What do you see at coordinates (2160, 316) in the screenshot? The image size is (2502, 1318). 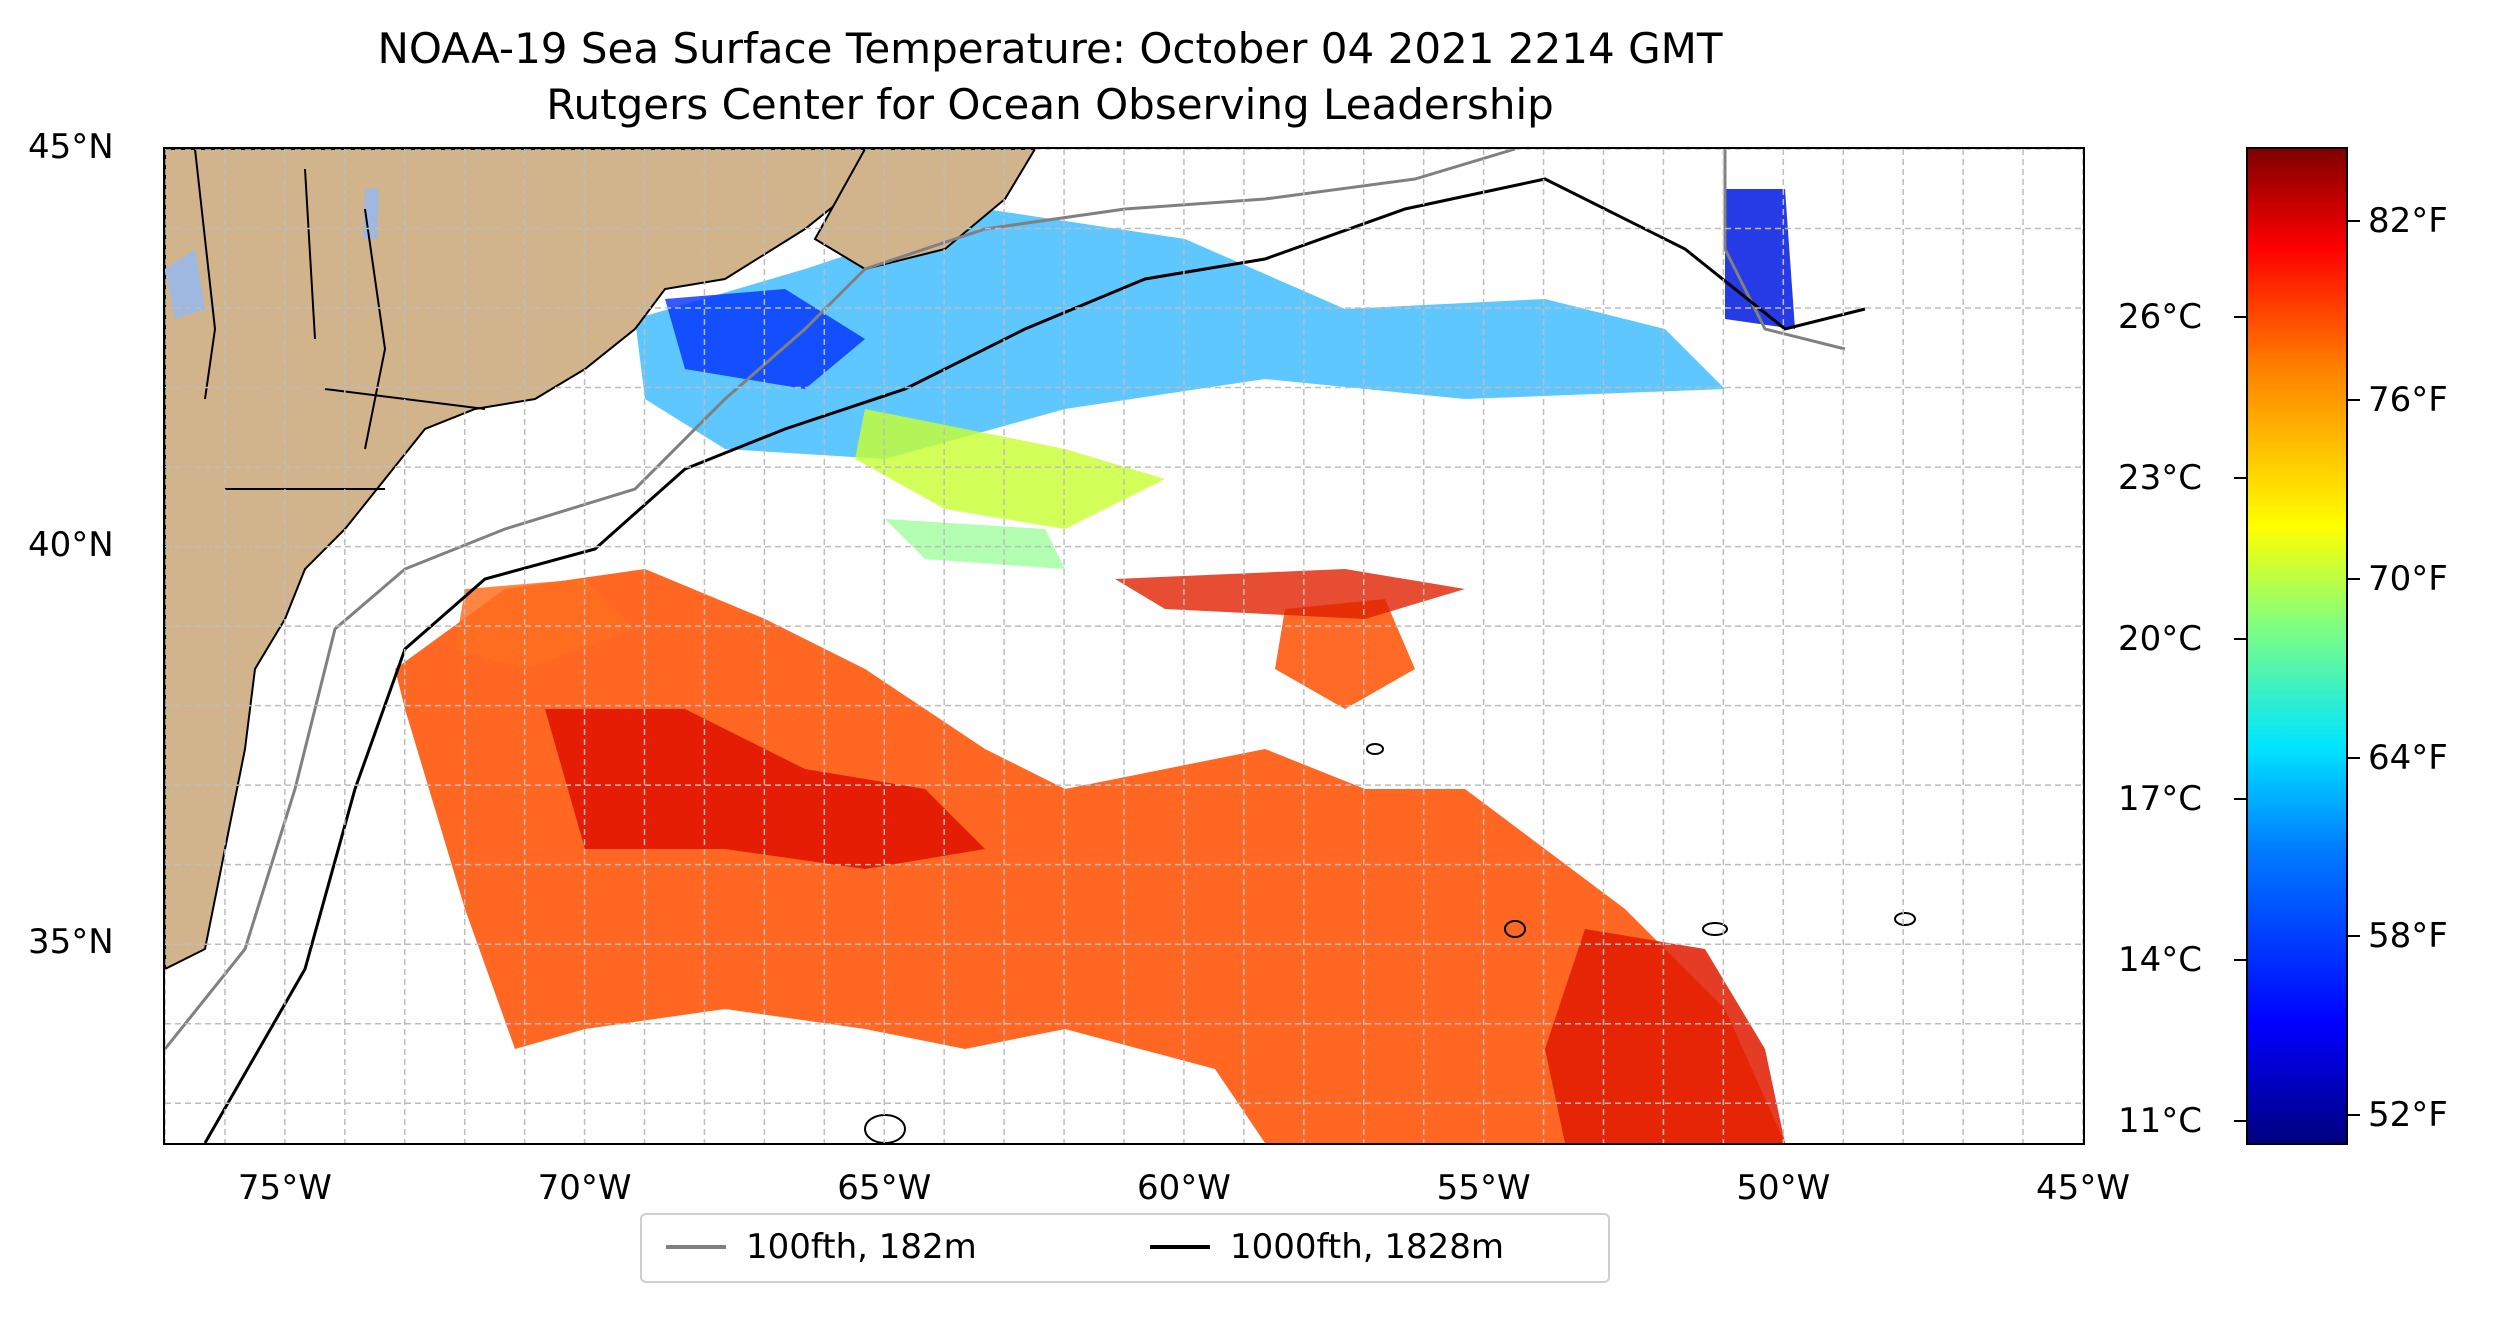 I see `colorbar-label-celsius: 26°C` at bounding box center [2160, 316].